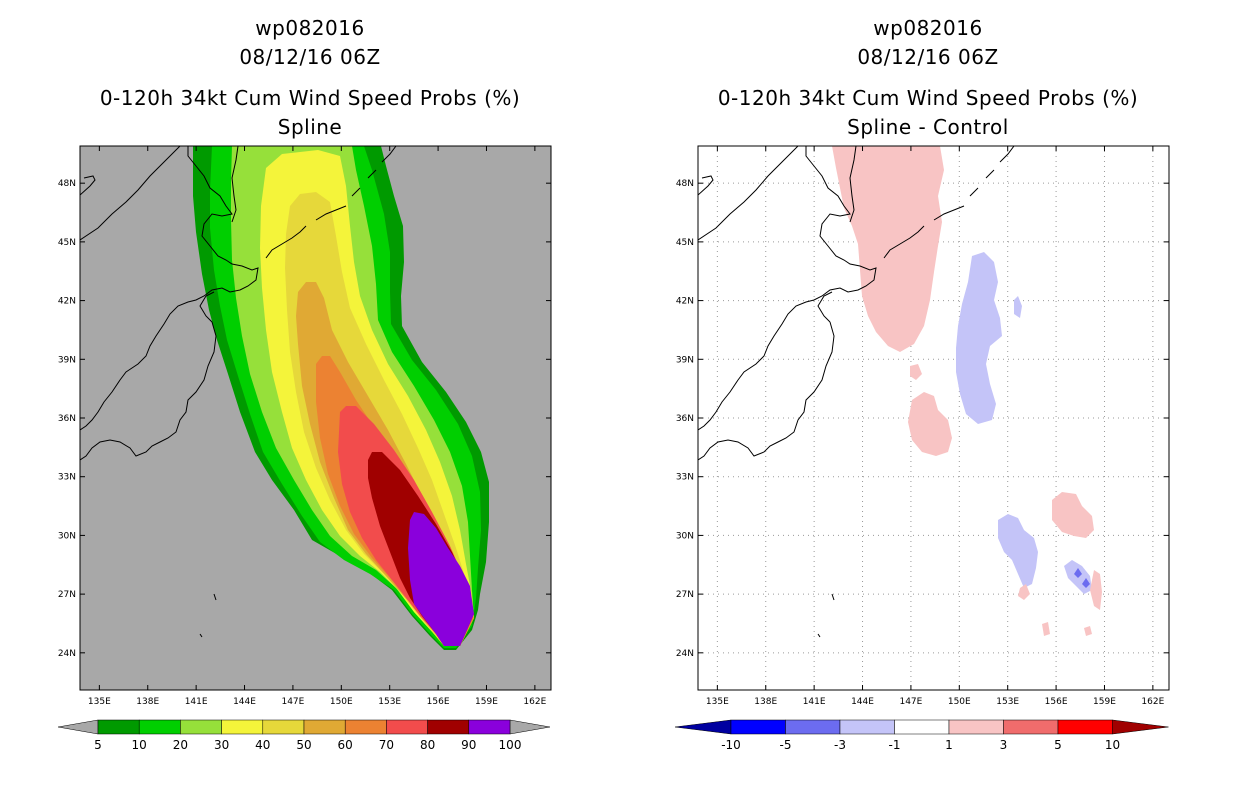  I want to click on x-tick-label: 156E, so click(1056, 702).